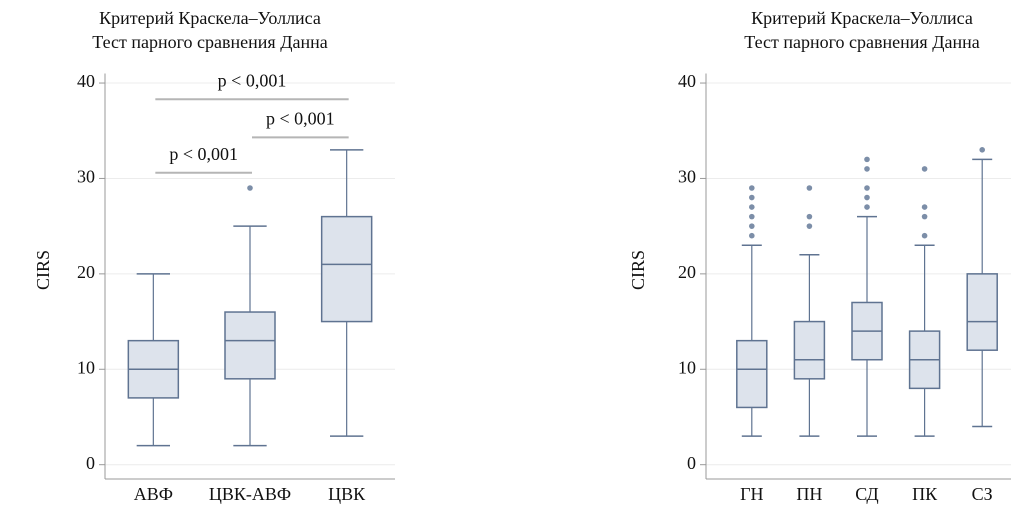 The width and height of the screenshot is (1027, 512). Describe the element at coordinates (866, 494) in the screenshot. I see `x-tick-label: СД` at that location.